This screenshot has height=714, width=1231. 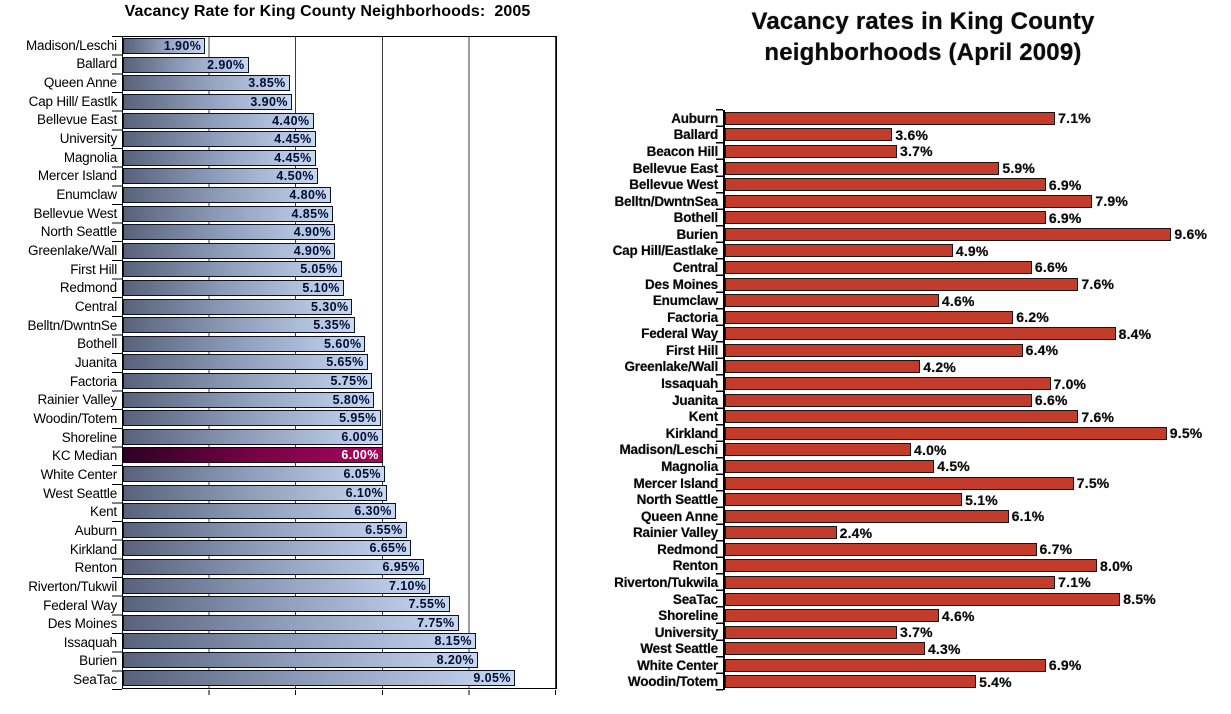 I want to click on bar-row: 9.5%, so click(x=963, y=433).